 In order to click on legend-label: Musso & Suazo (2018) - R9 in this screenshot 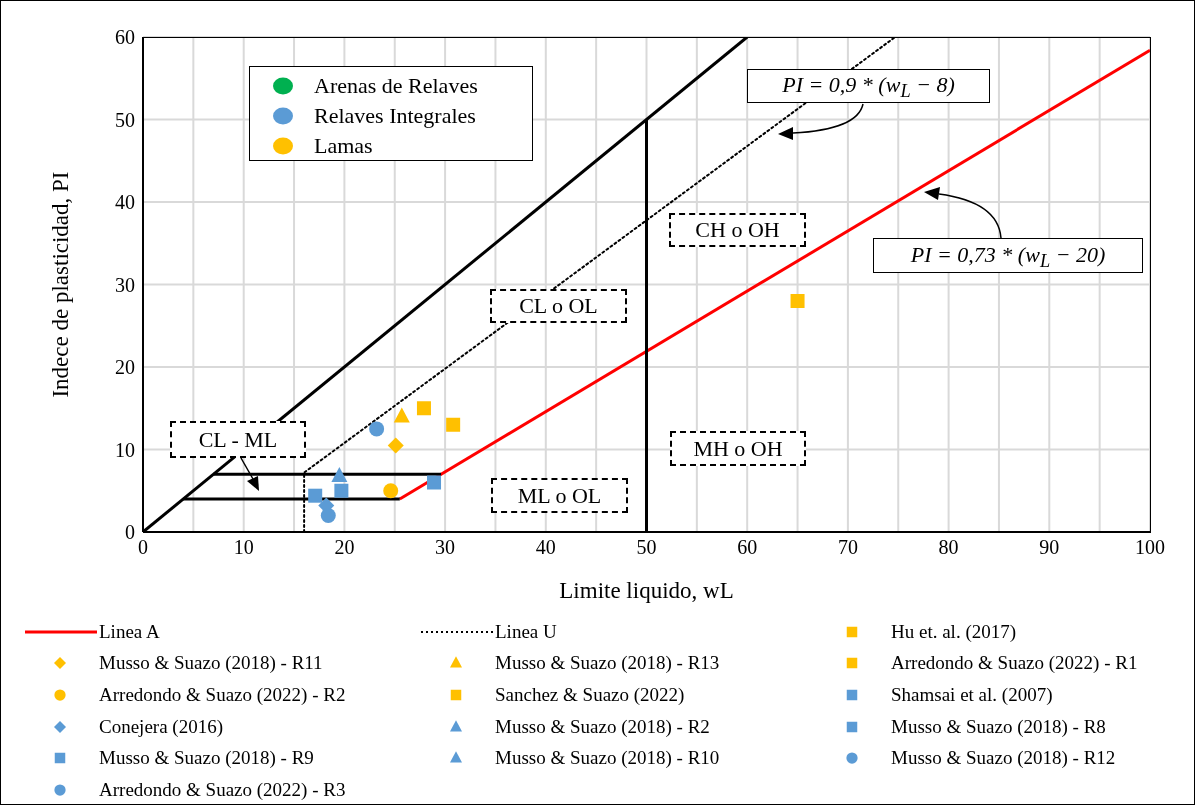, I will do `click(206, 758)`.